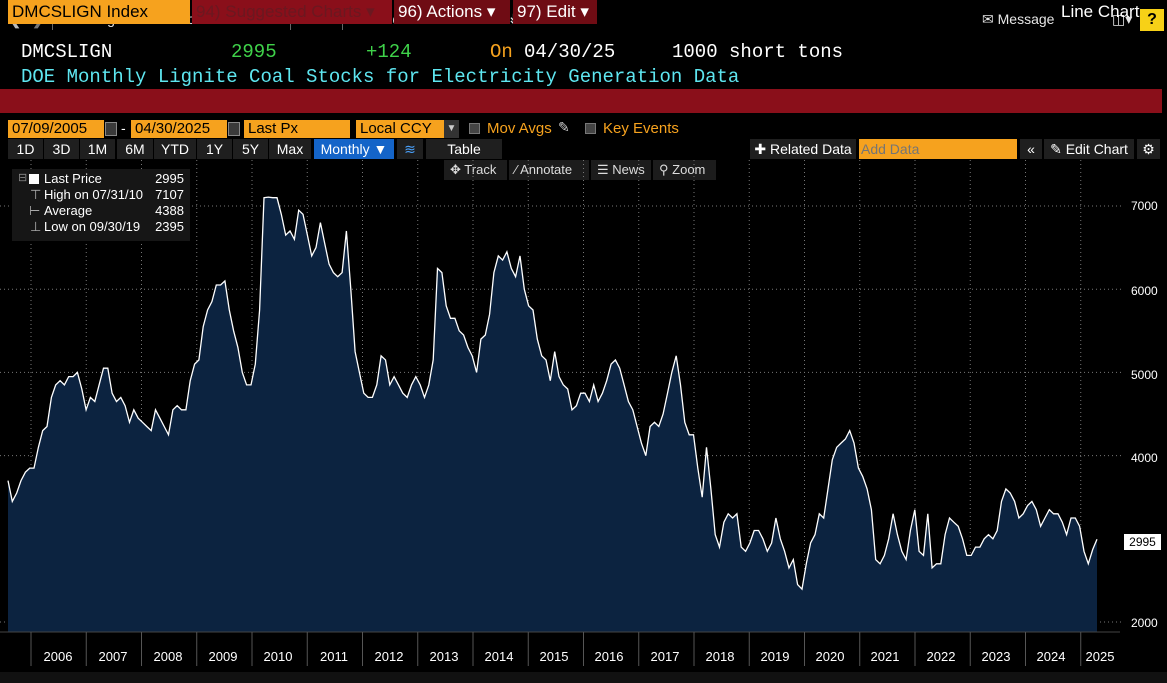 The width and height of the screenshot is (1167, 683). I want to click on window-menu-icon: ◫▾, so click(1122, 19).